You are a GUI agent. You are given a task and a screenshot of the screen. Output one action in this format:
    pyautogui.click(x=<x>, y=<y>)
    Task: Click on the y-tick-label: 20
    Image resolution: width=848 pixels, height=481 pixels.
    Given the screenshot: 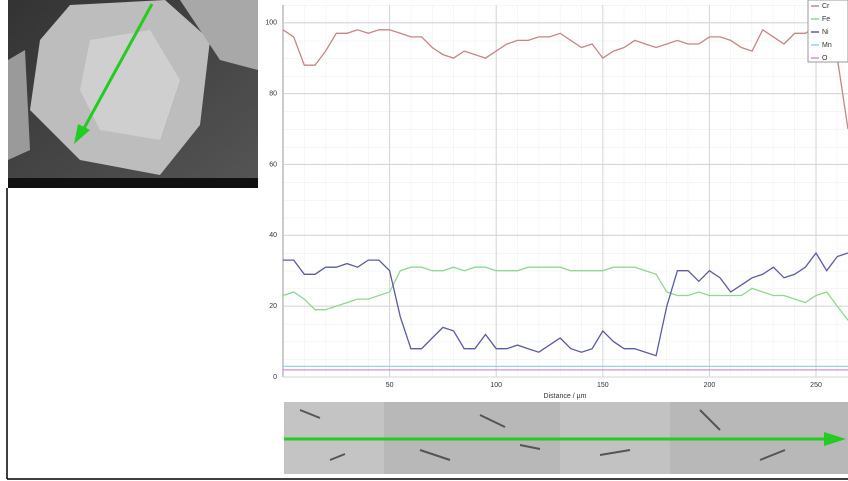 What is the action you would take?
    pyautogui.click(x=273, y=306)
    